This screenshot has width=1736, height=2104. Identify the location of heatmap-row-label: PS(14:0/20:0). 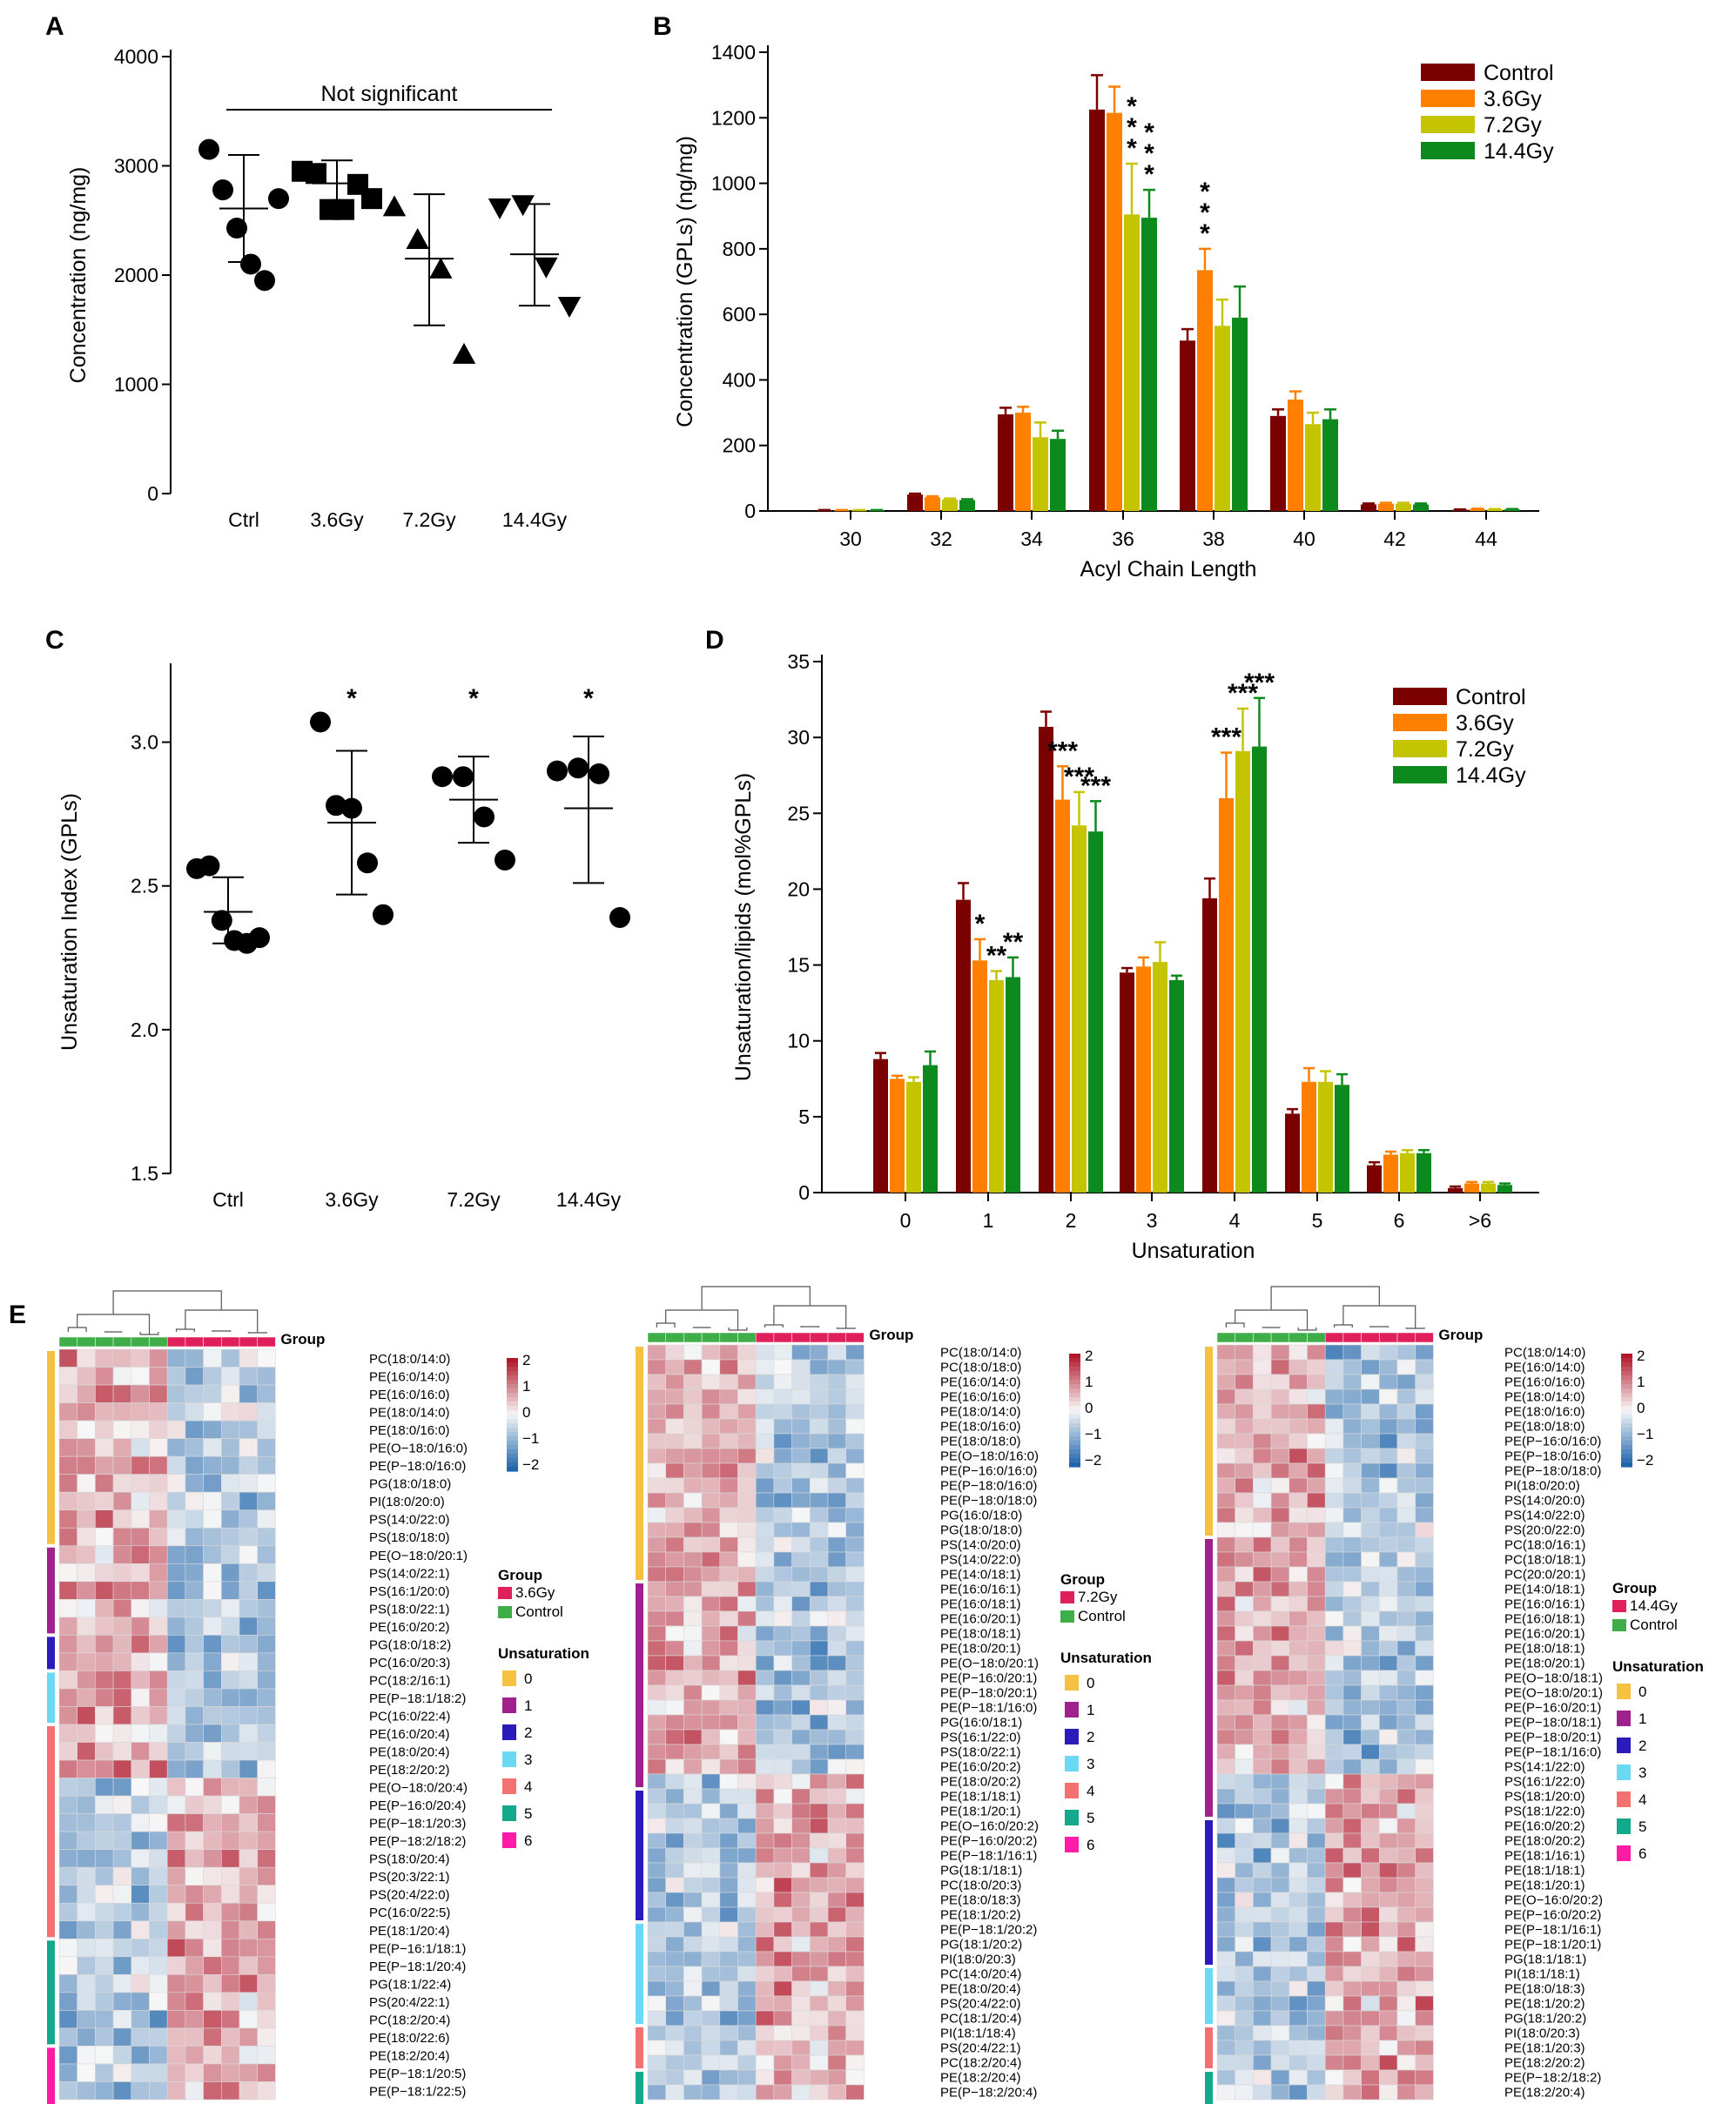
(980, 1544).